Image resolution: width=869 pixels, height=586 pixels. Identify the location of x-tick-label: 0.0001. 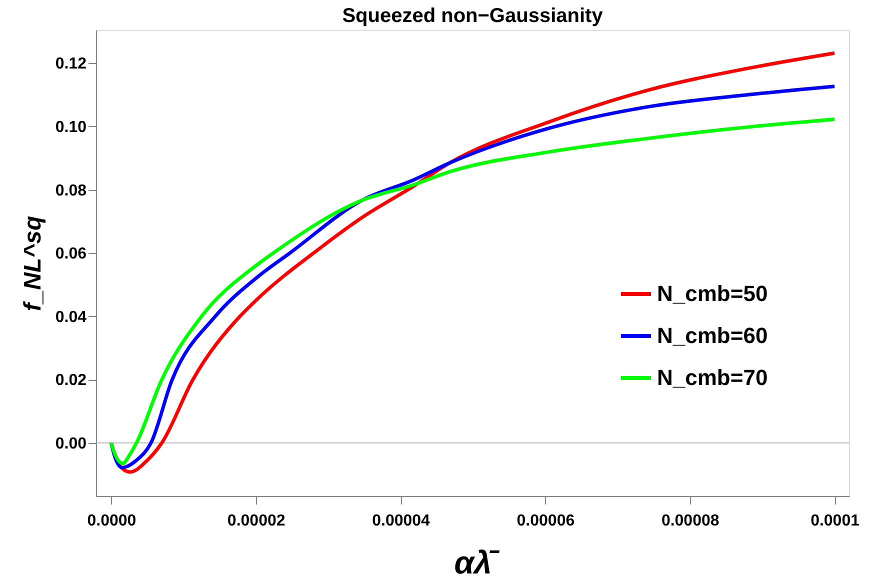
(835, 521).